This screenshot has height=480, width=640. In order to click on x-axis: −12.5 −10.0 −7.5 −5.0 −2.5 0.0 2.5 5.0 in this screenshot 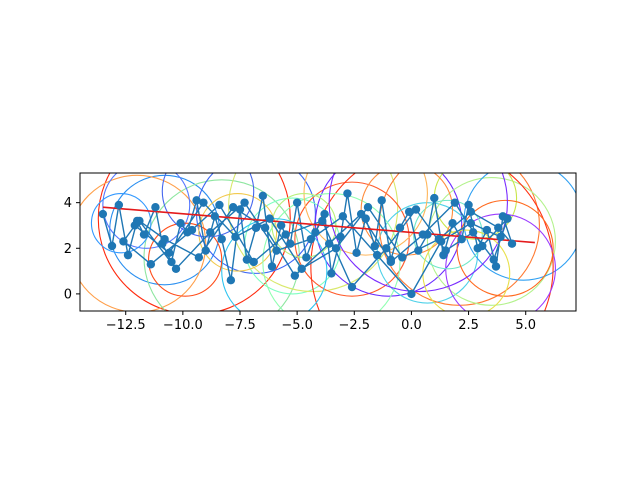, I will do `click(321, 322)`.